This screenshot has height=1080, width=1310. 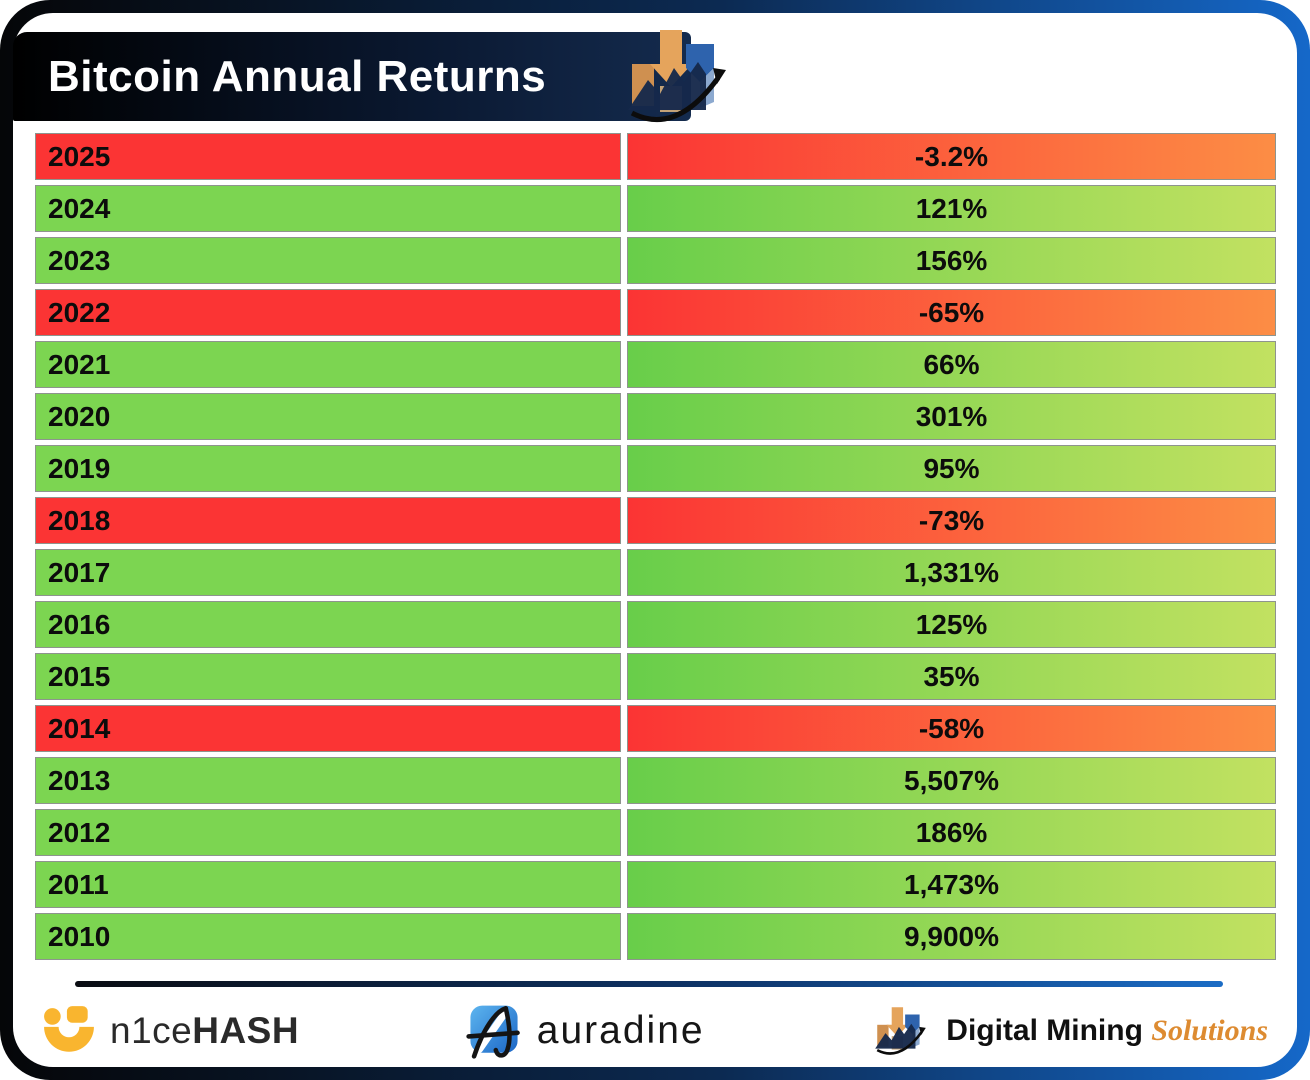 I want to click on year-cell: 2010, so click(x=328, y=936).